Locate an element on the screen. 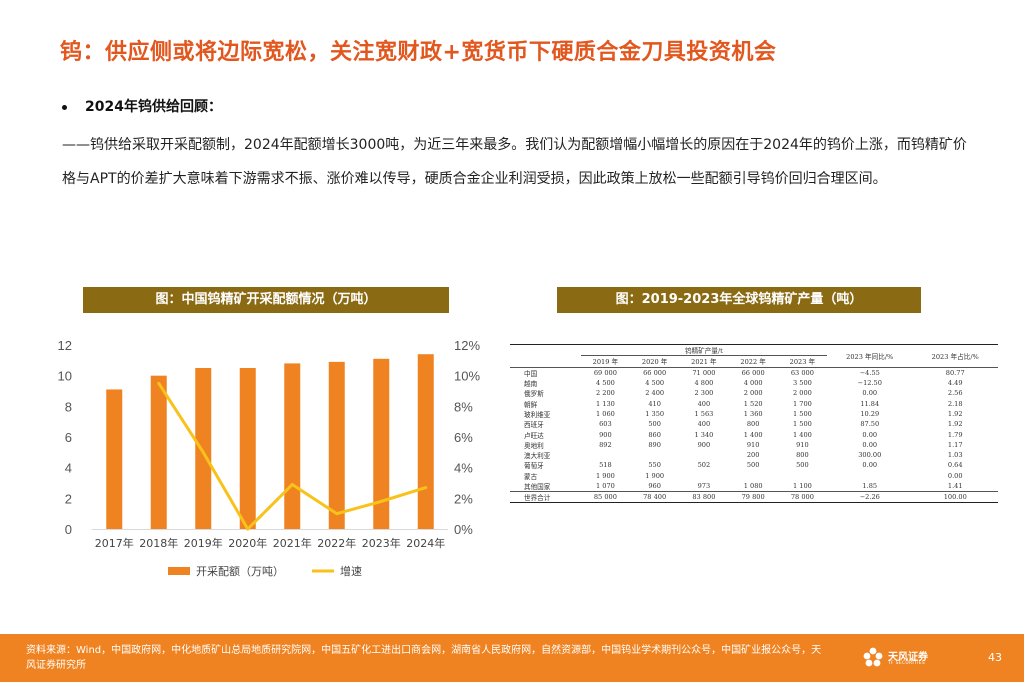 The height and width of the screenshot is (682, 1024). figure1-title: 图：中国钨精矿开采配额情况（万吨） is located at coordinates (266, 300).